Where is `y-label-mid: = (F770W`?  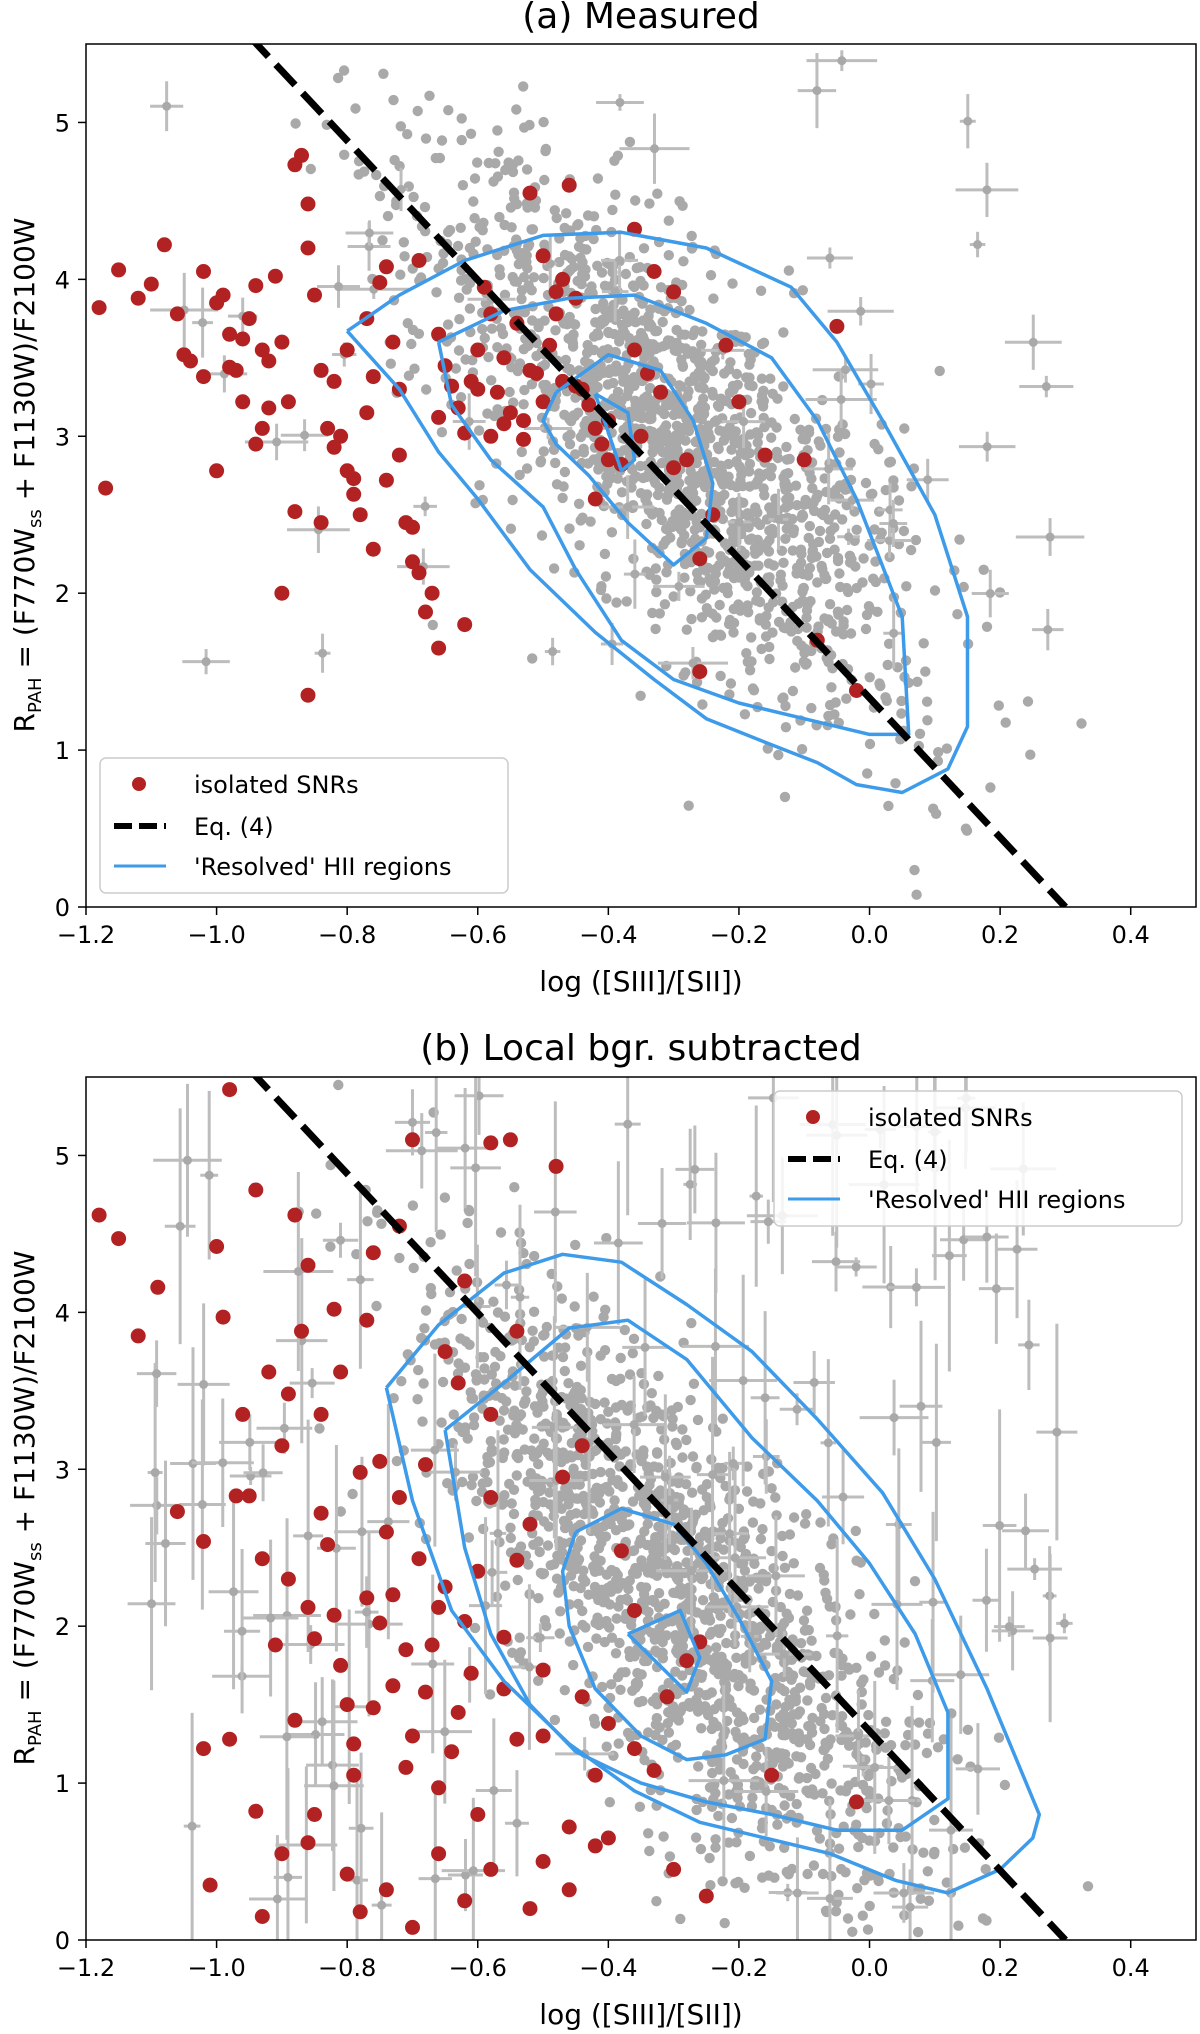
y-label-mid: = (F770W is located at coordinates (24, 1635).